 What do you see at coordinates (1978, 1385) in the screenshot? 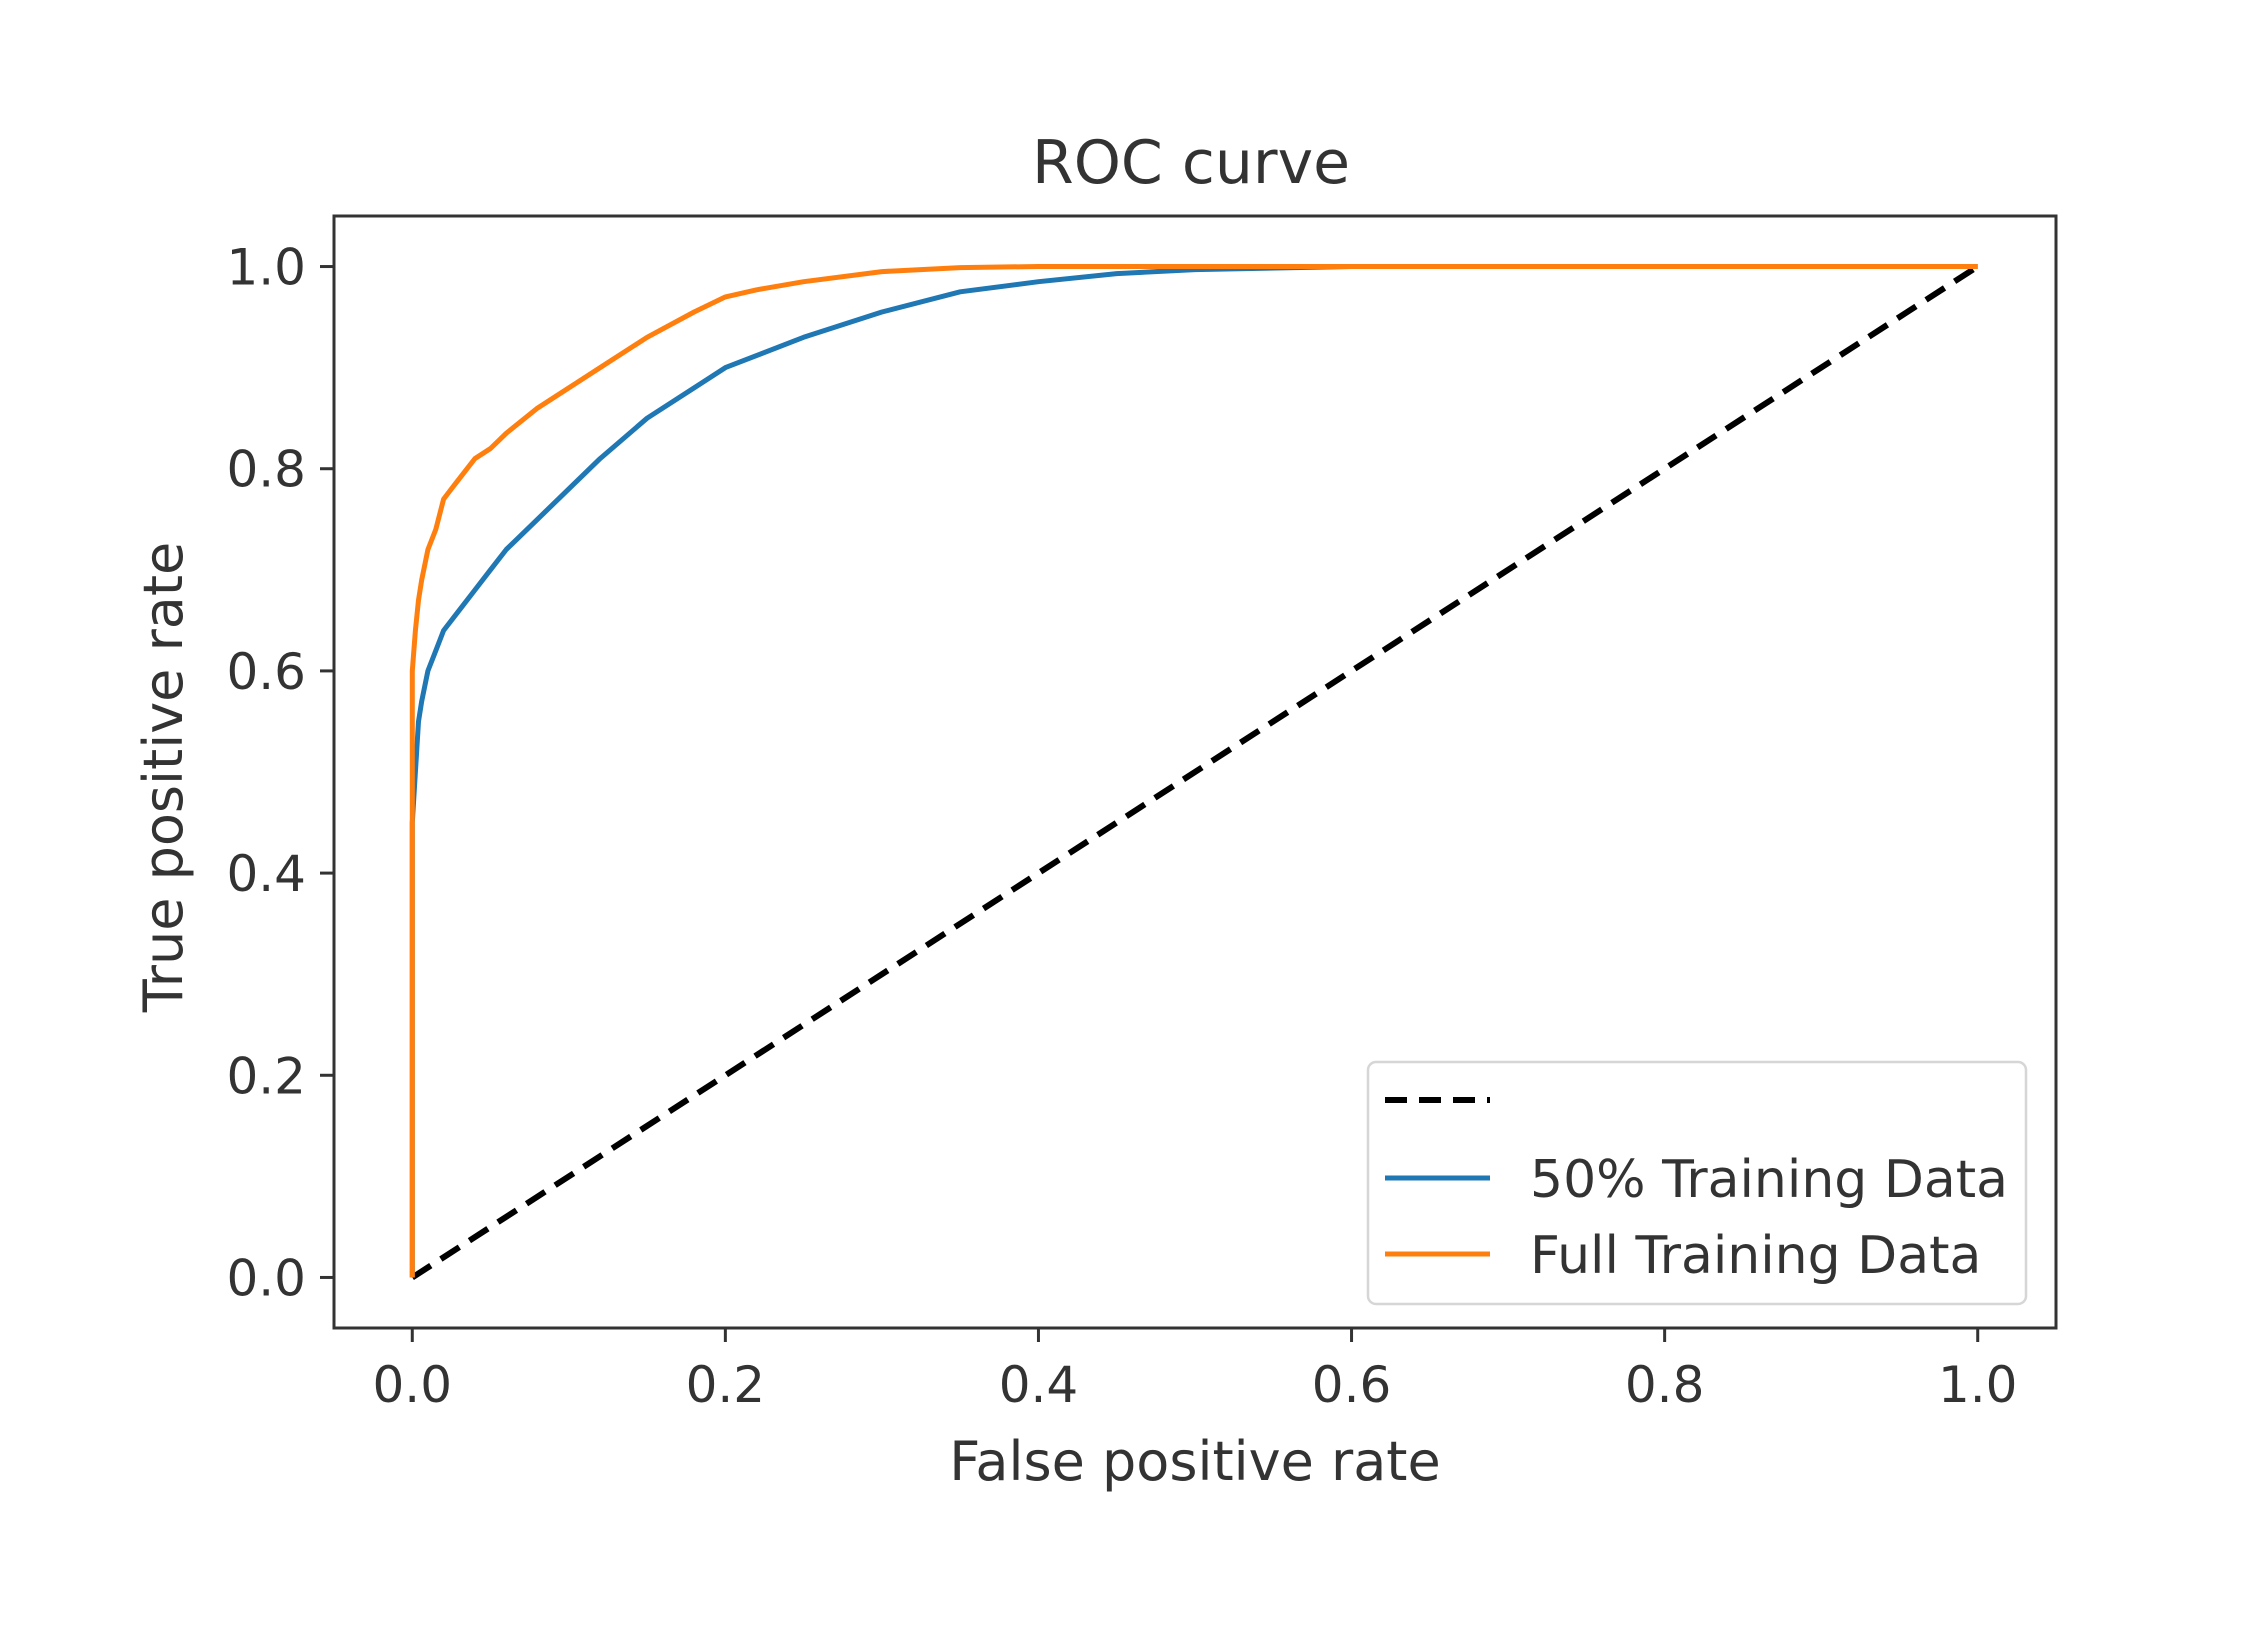
I see `x-tick-label: 1.0` at bounding box center [1978, 1385].